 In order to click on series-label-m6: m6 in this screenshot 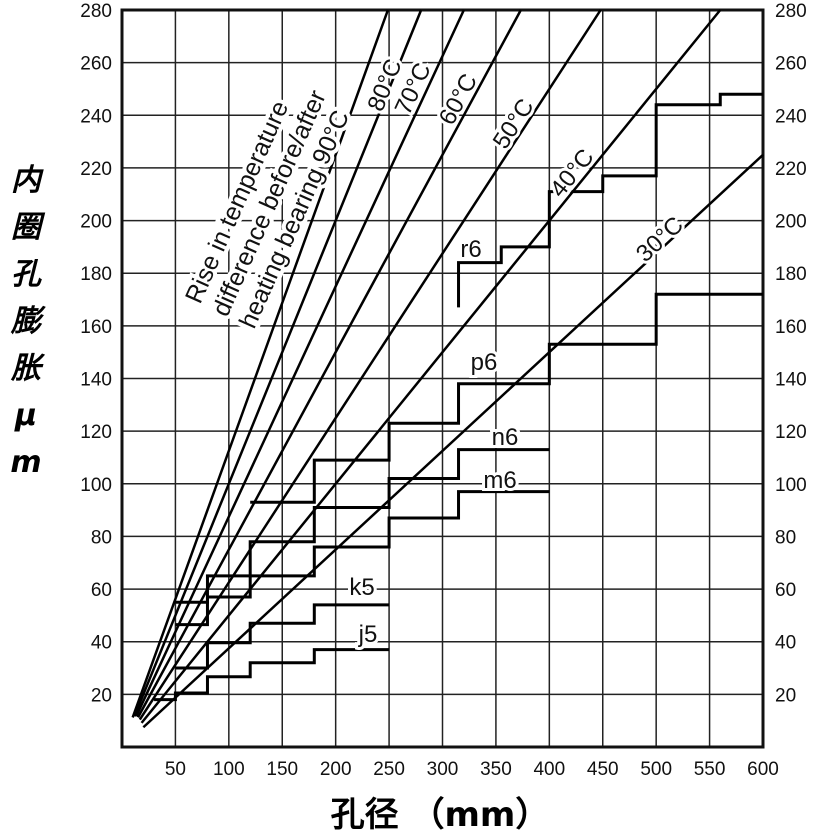, I will do `click(499, 480)`.